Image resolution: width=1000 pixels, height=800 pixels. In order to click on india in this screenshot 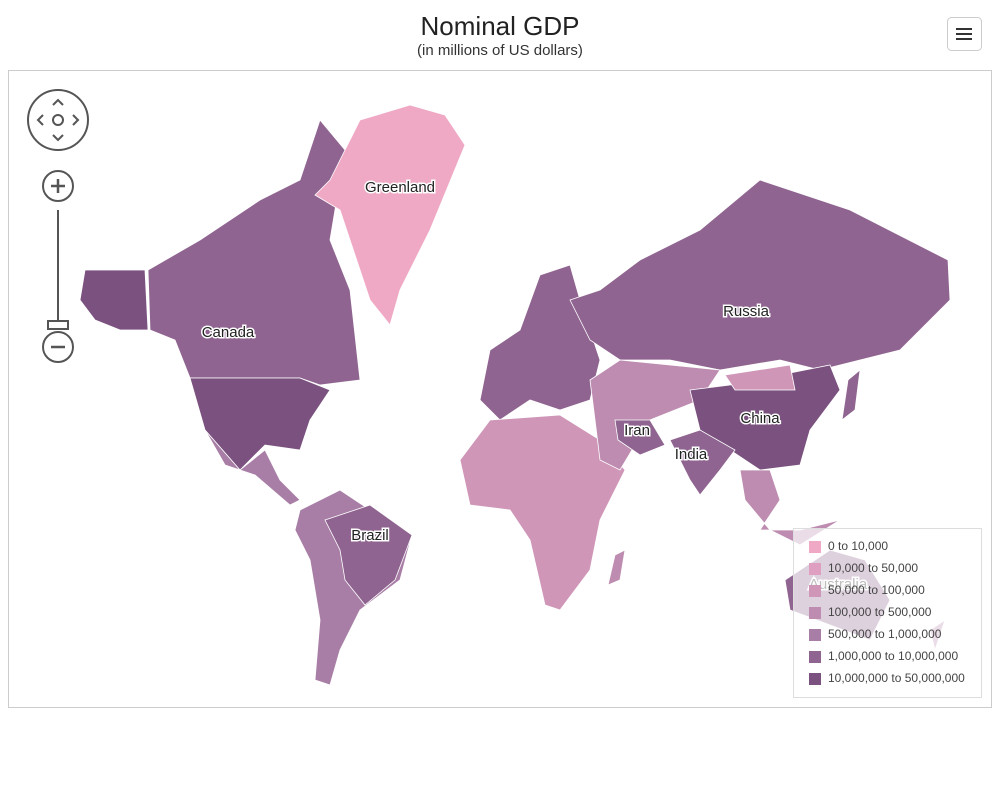, I will do `click(702, 462)`.